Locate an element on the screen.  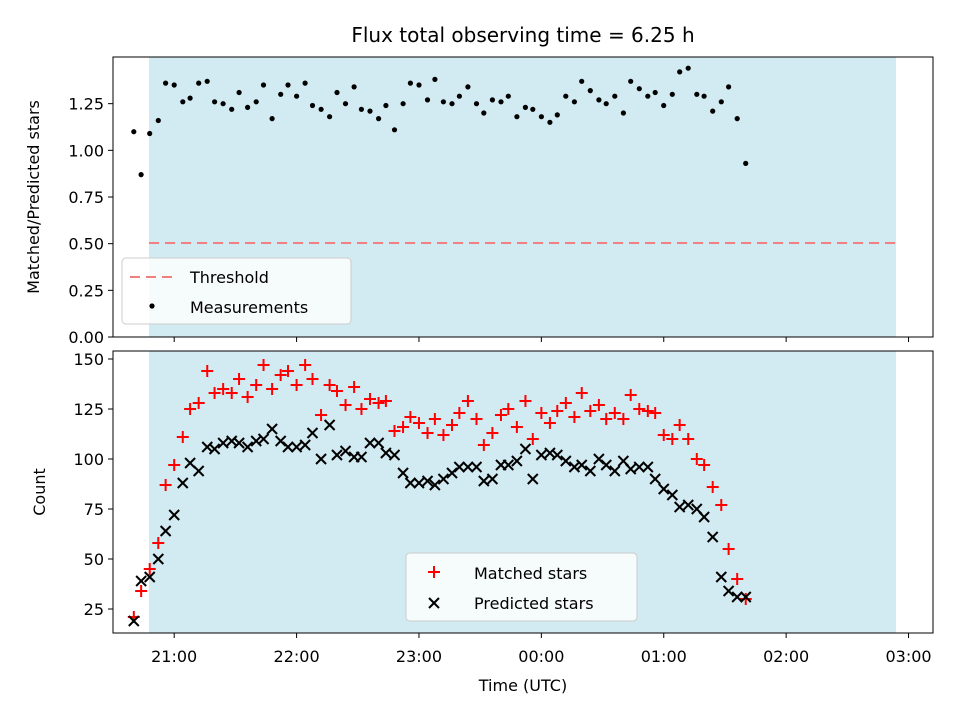
bottom-legend: Matched stars Predicted stars is located at coordinates (521, 587).